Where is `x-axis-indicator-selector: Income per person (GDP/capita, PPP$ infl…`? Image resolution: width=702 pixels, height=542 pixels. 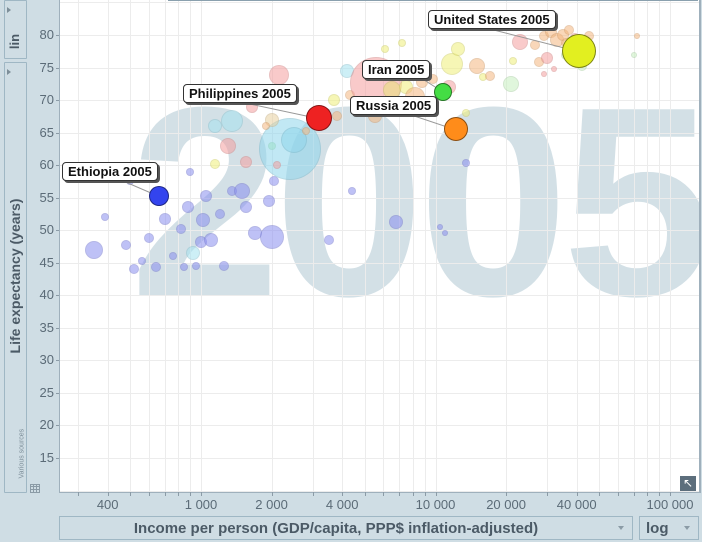
x-axis-indicator-selector: Income per person (GDP/capita, PPP$ infl… is located at coordinates (346, 528).